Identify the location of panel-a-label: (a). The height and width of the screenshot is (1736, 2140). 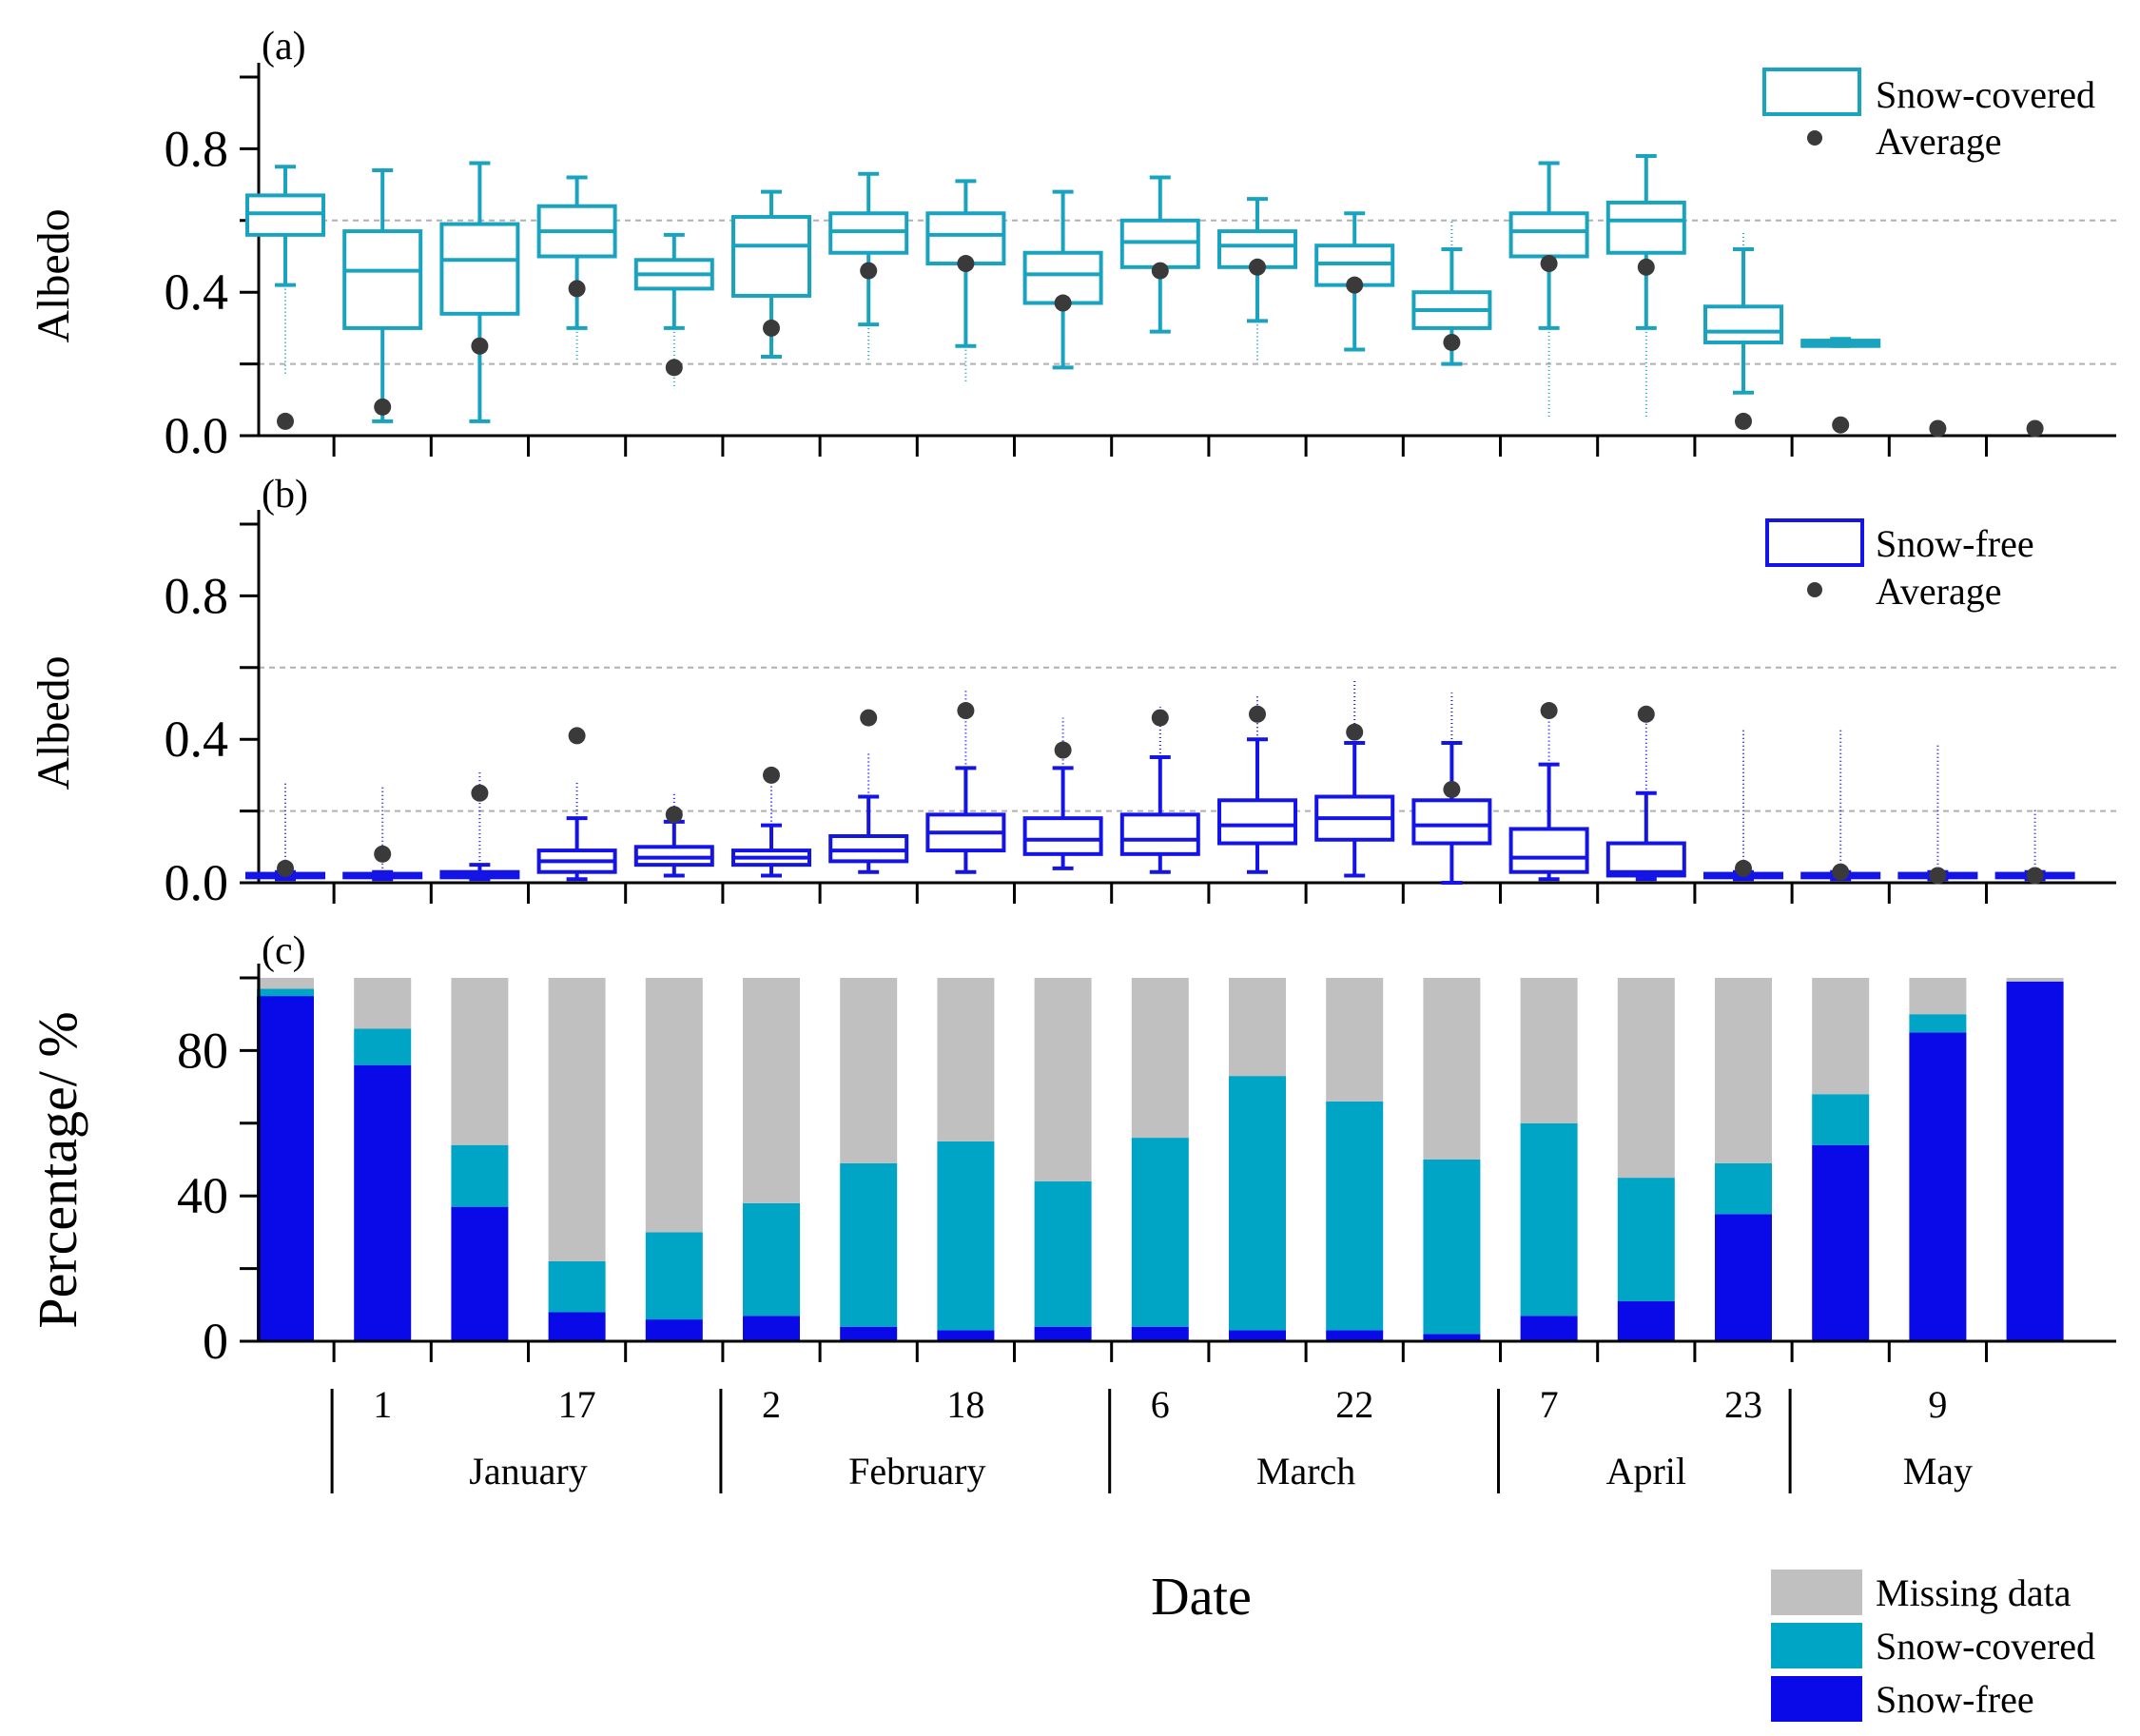
(284, 47).